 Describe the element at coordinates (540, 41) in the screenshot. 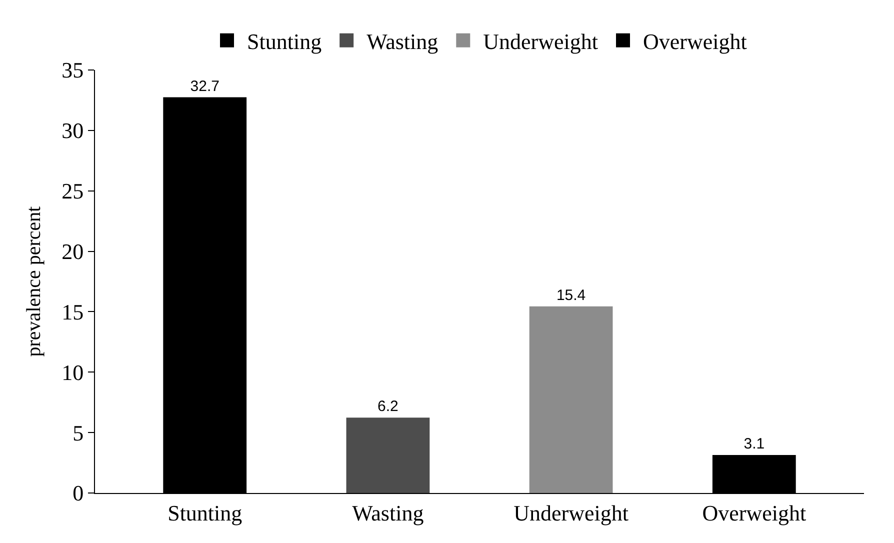

I see `legend-label: Underweight` at that location.